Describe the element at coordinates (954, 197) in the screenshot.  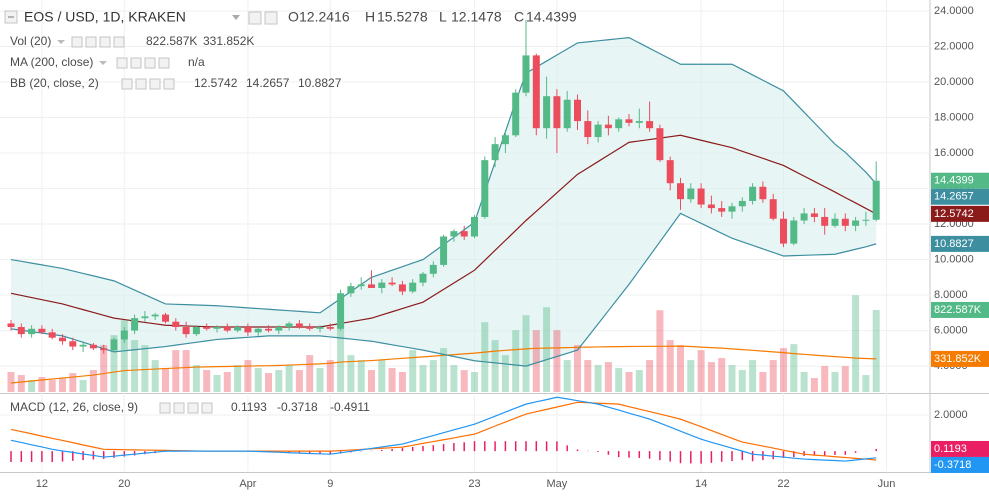
I see `price-badge-label: 14.2657` at that location.